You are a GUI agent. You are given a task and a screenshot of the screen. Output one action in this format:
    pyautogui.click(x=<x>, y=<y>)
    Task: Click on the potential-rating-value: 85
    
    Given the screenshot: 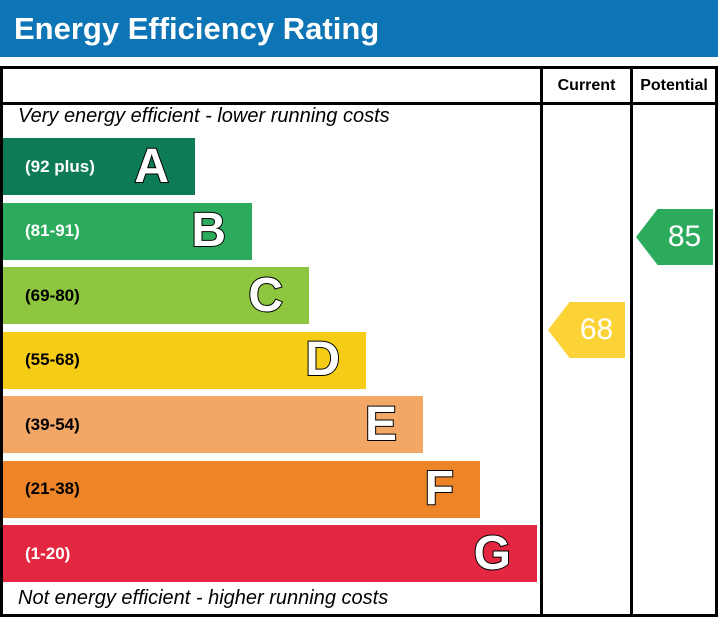 What is the action you would take?
    pyautogui.click(x=684, y=236)
    